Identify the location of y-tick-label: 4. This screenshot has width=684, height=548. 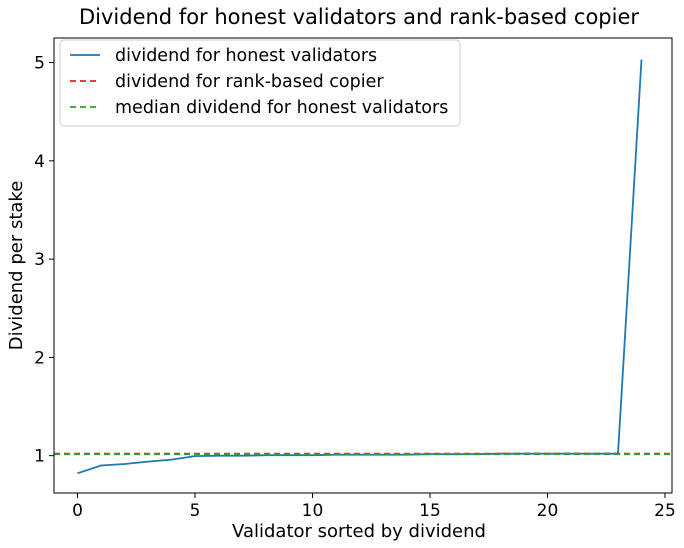
(39, 162).